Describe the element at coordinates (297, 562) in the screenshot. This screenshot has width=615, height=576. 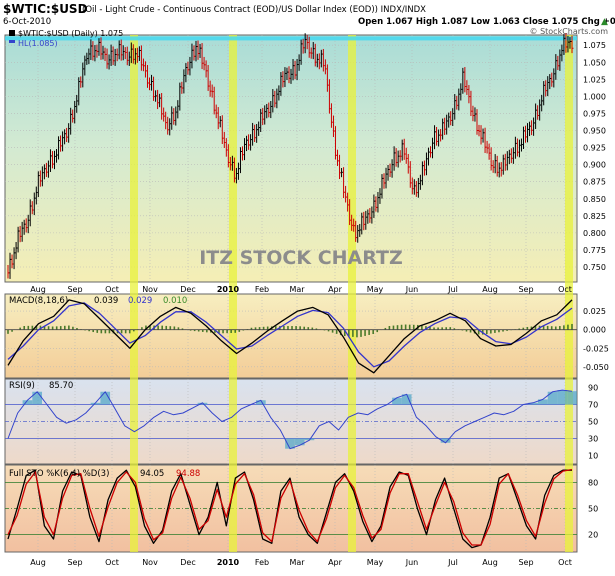
I see `bottom-x-tick-label: Mar` at that location.